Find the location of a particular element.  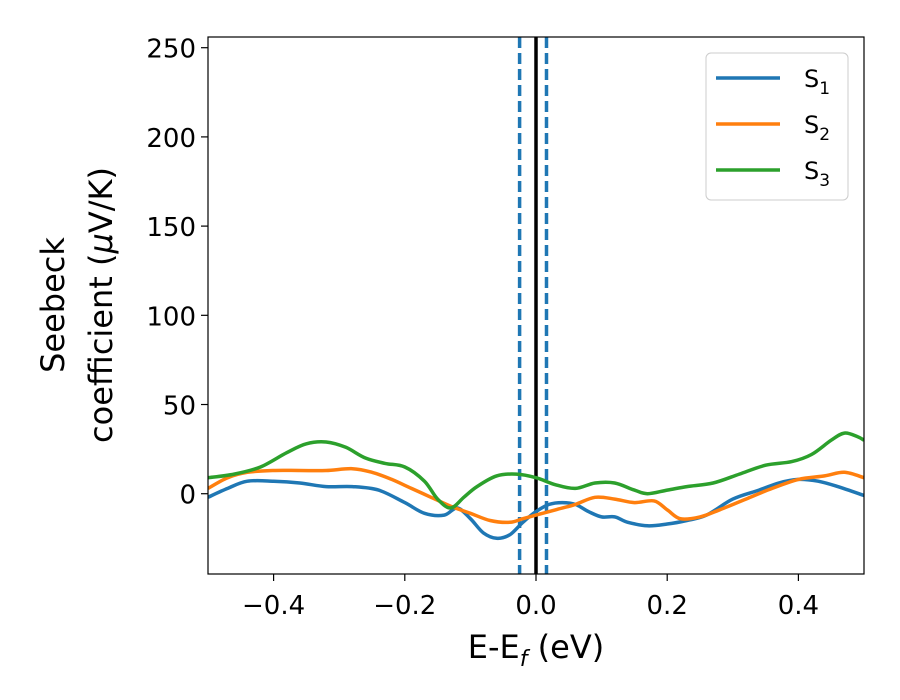

y-axis-title-line2-pre: coefficient ( is located at coordinates (101, 348).